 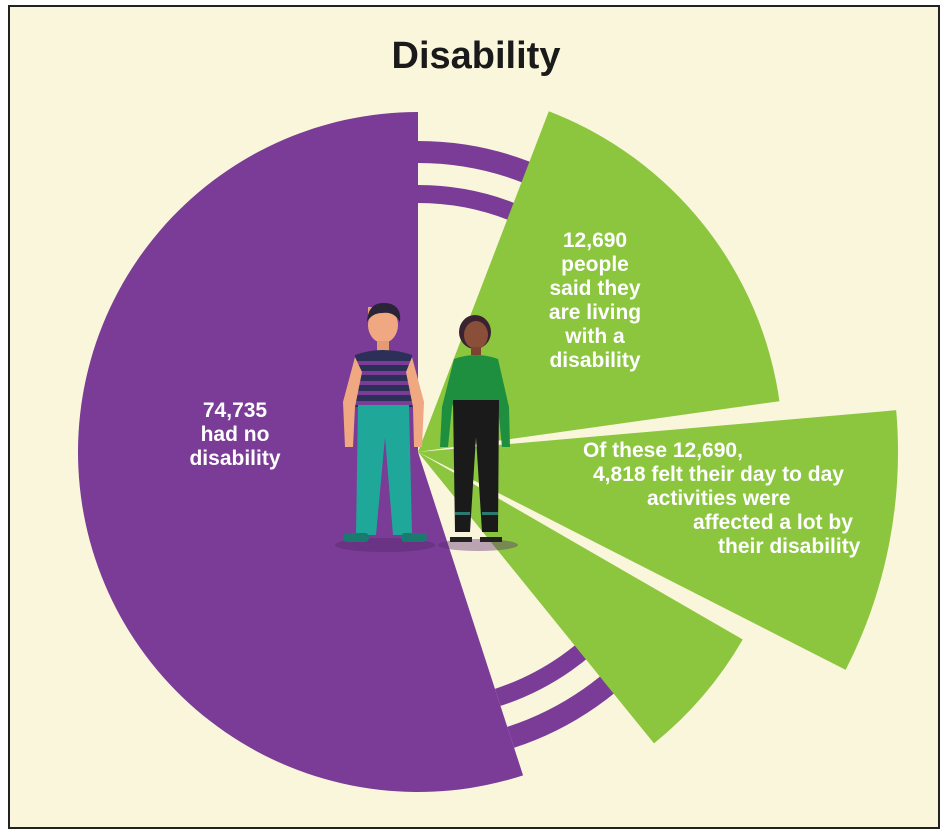 What do you see at coordinates (235, 410) in the screenshot?
I see `no-disability-value: 74,735` at bounding box center [235, 410].